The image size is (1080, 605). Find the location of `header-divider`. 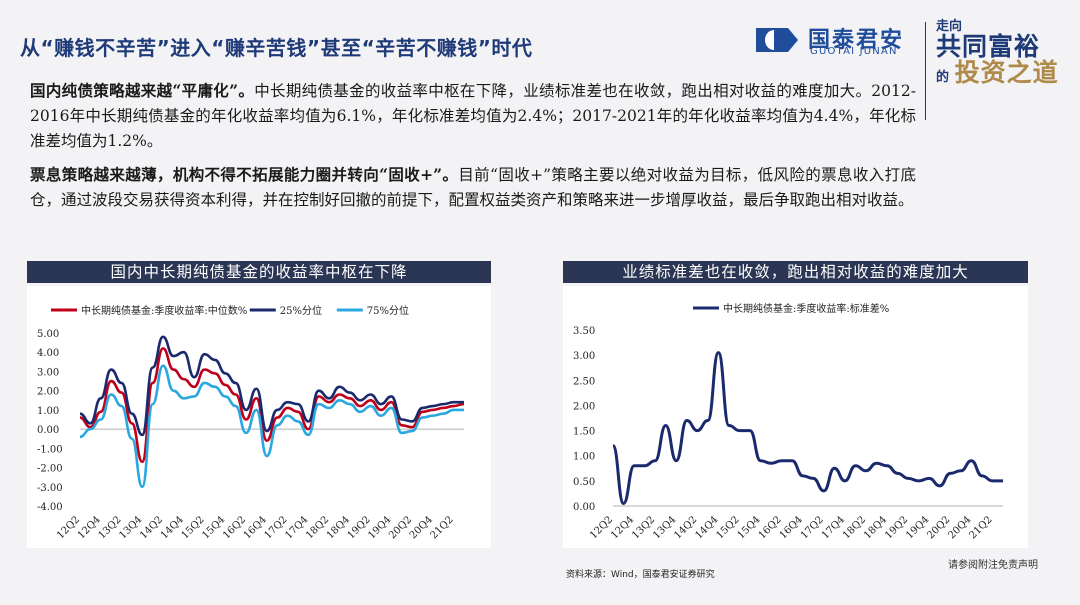

header-divider is located at coordinates (925, 71).